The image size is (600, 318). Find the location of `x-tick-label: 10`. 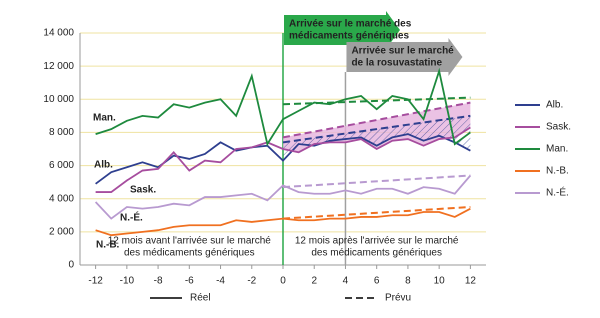

x-tick-label: 10 is located at coordinates (440, 281).